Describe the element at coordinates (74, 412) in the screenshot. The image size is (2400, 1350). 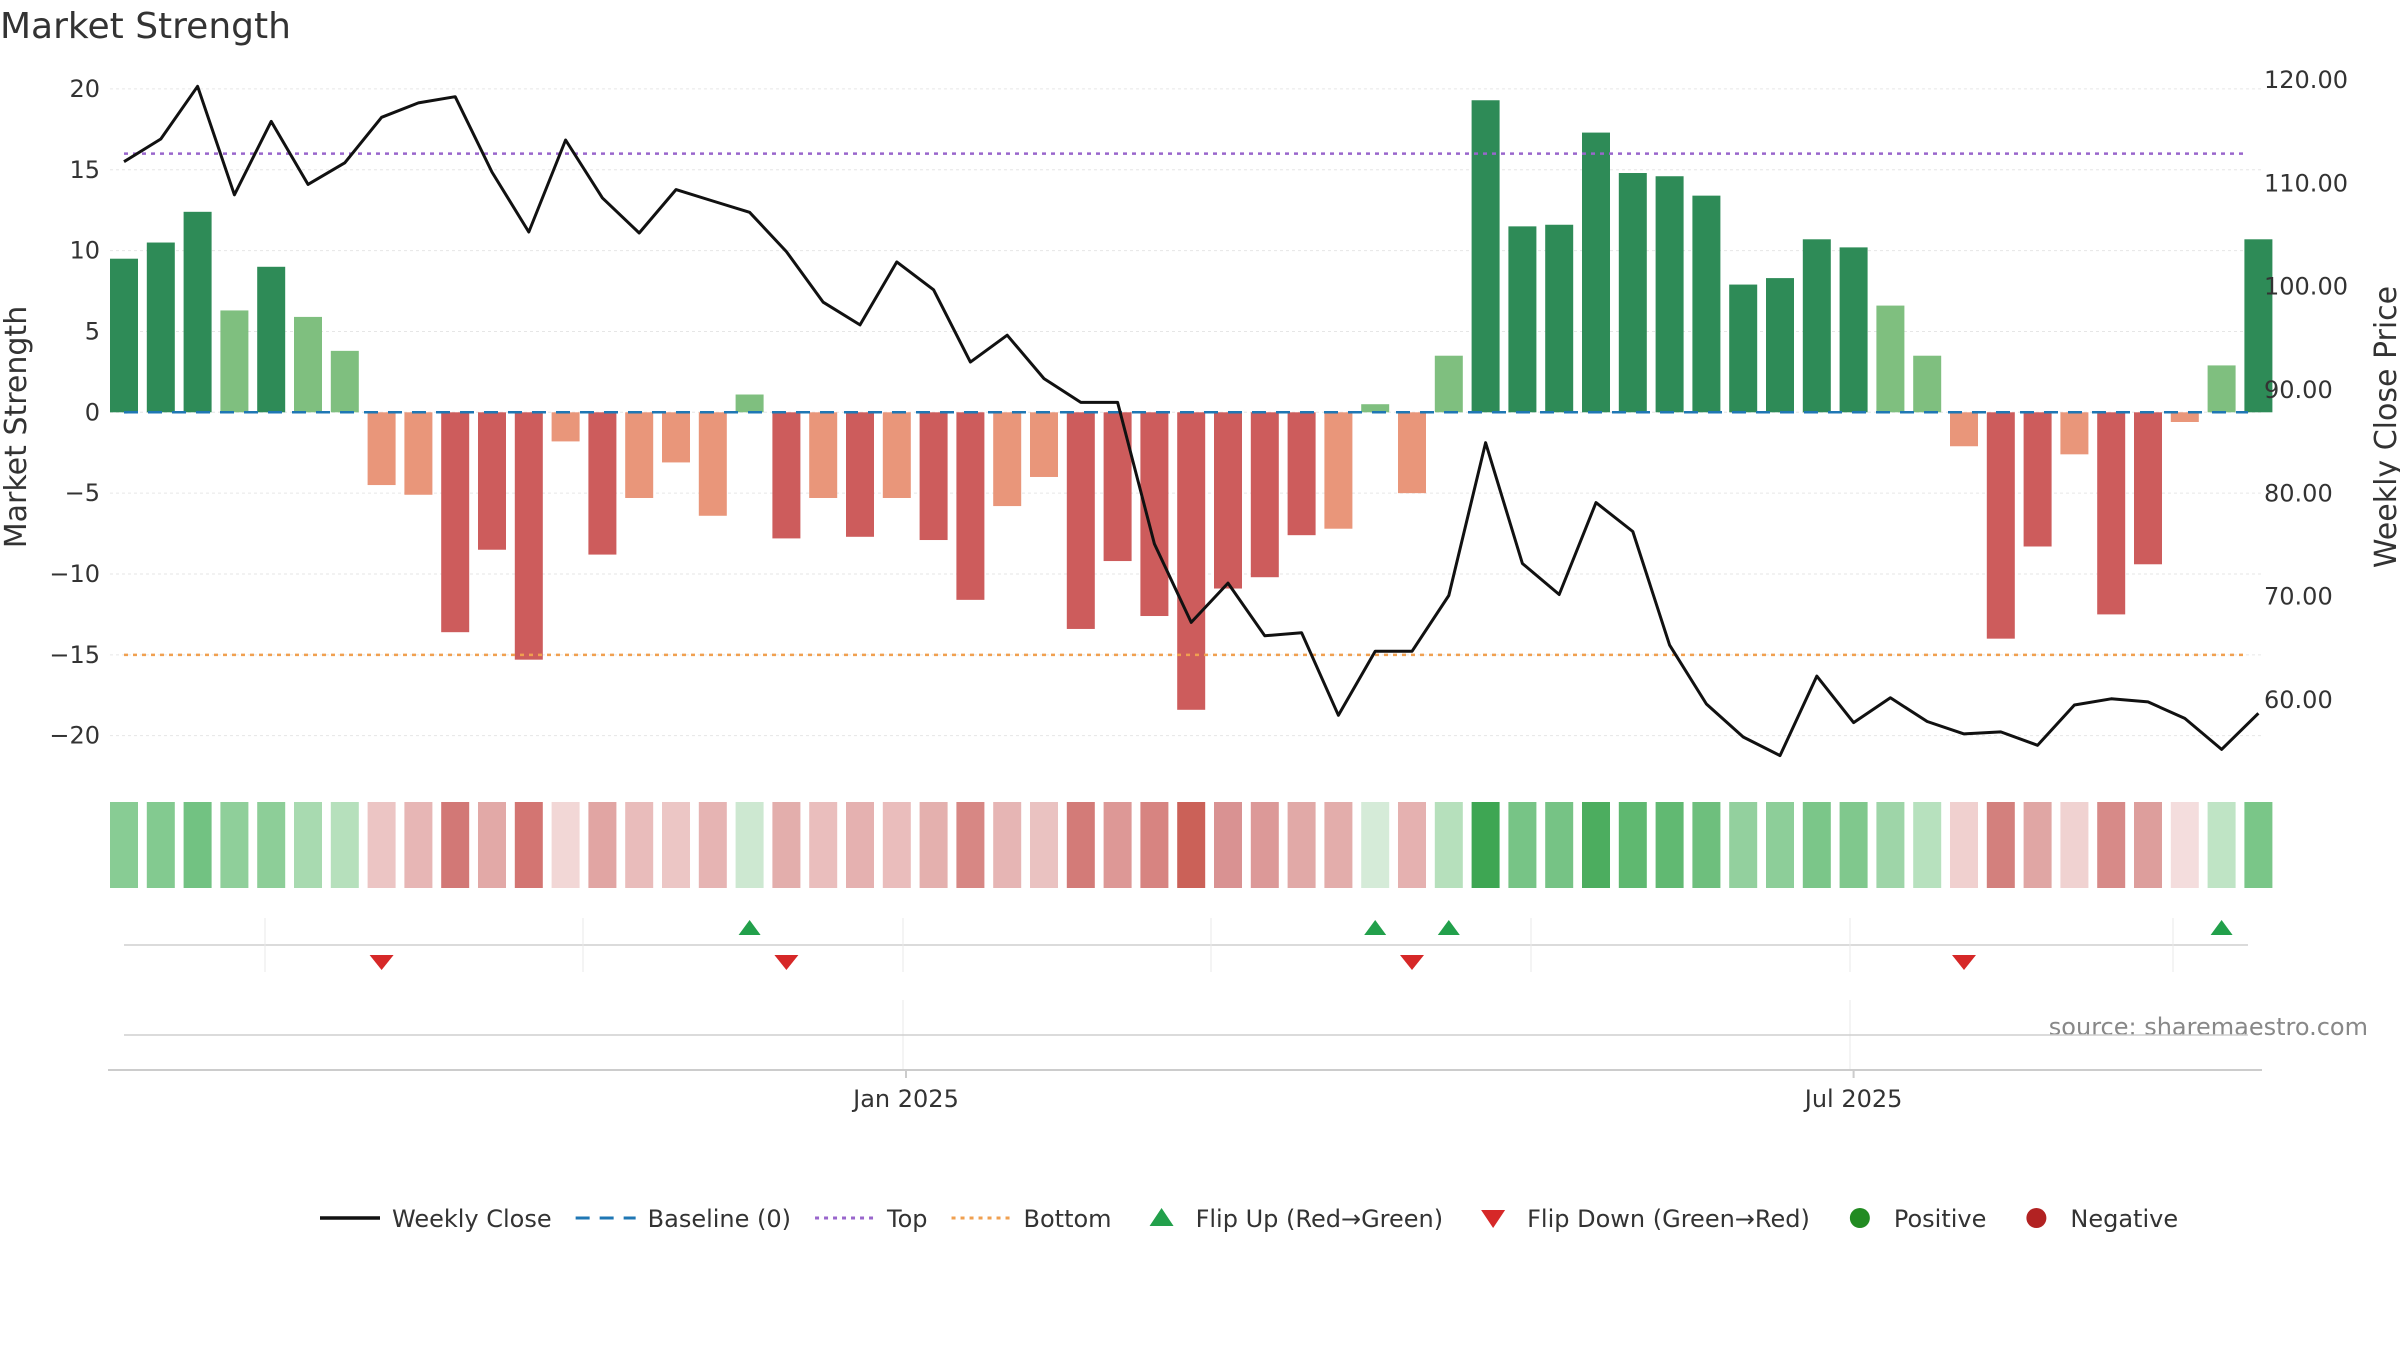
I see `y-axis-left-ticks: 20 15 10 5 0 −5 −10 −15 −20` at that location.